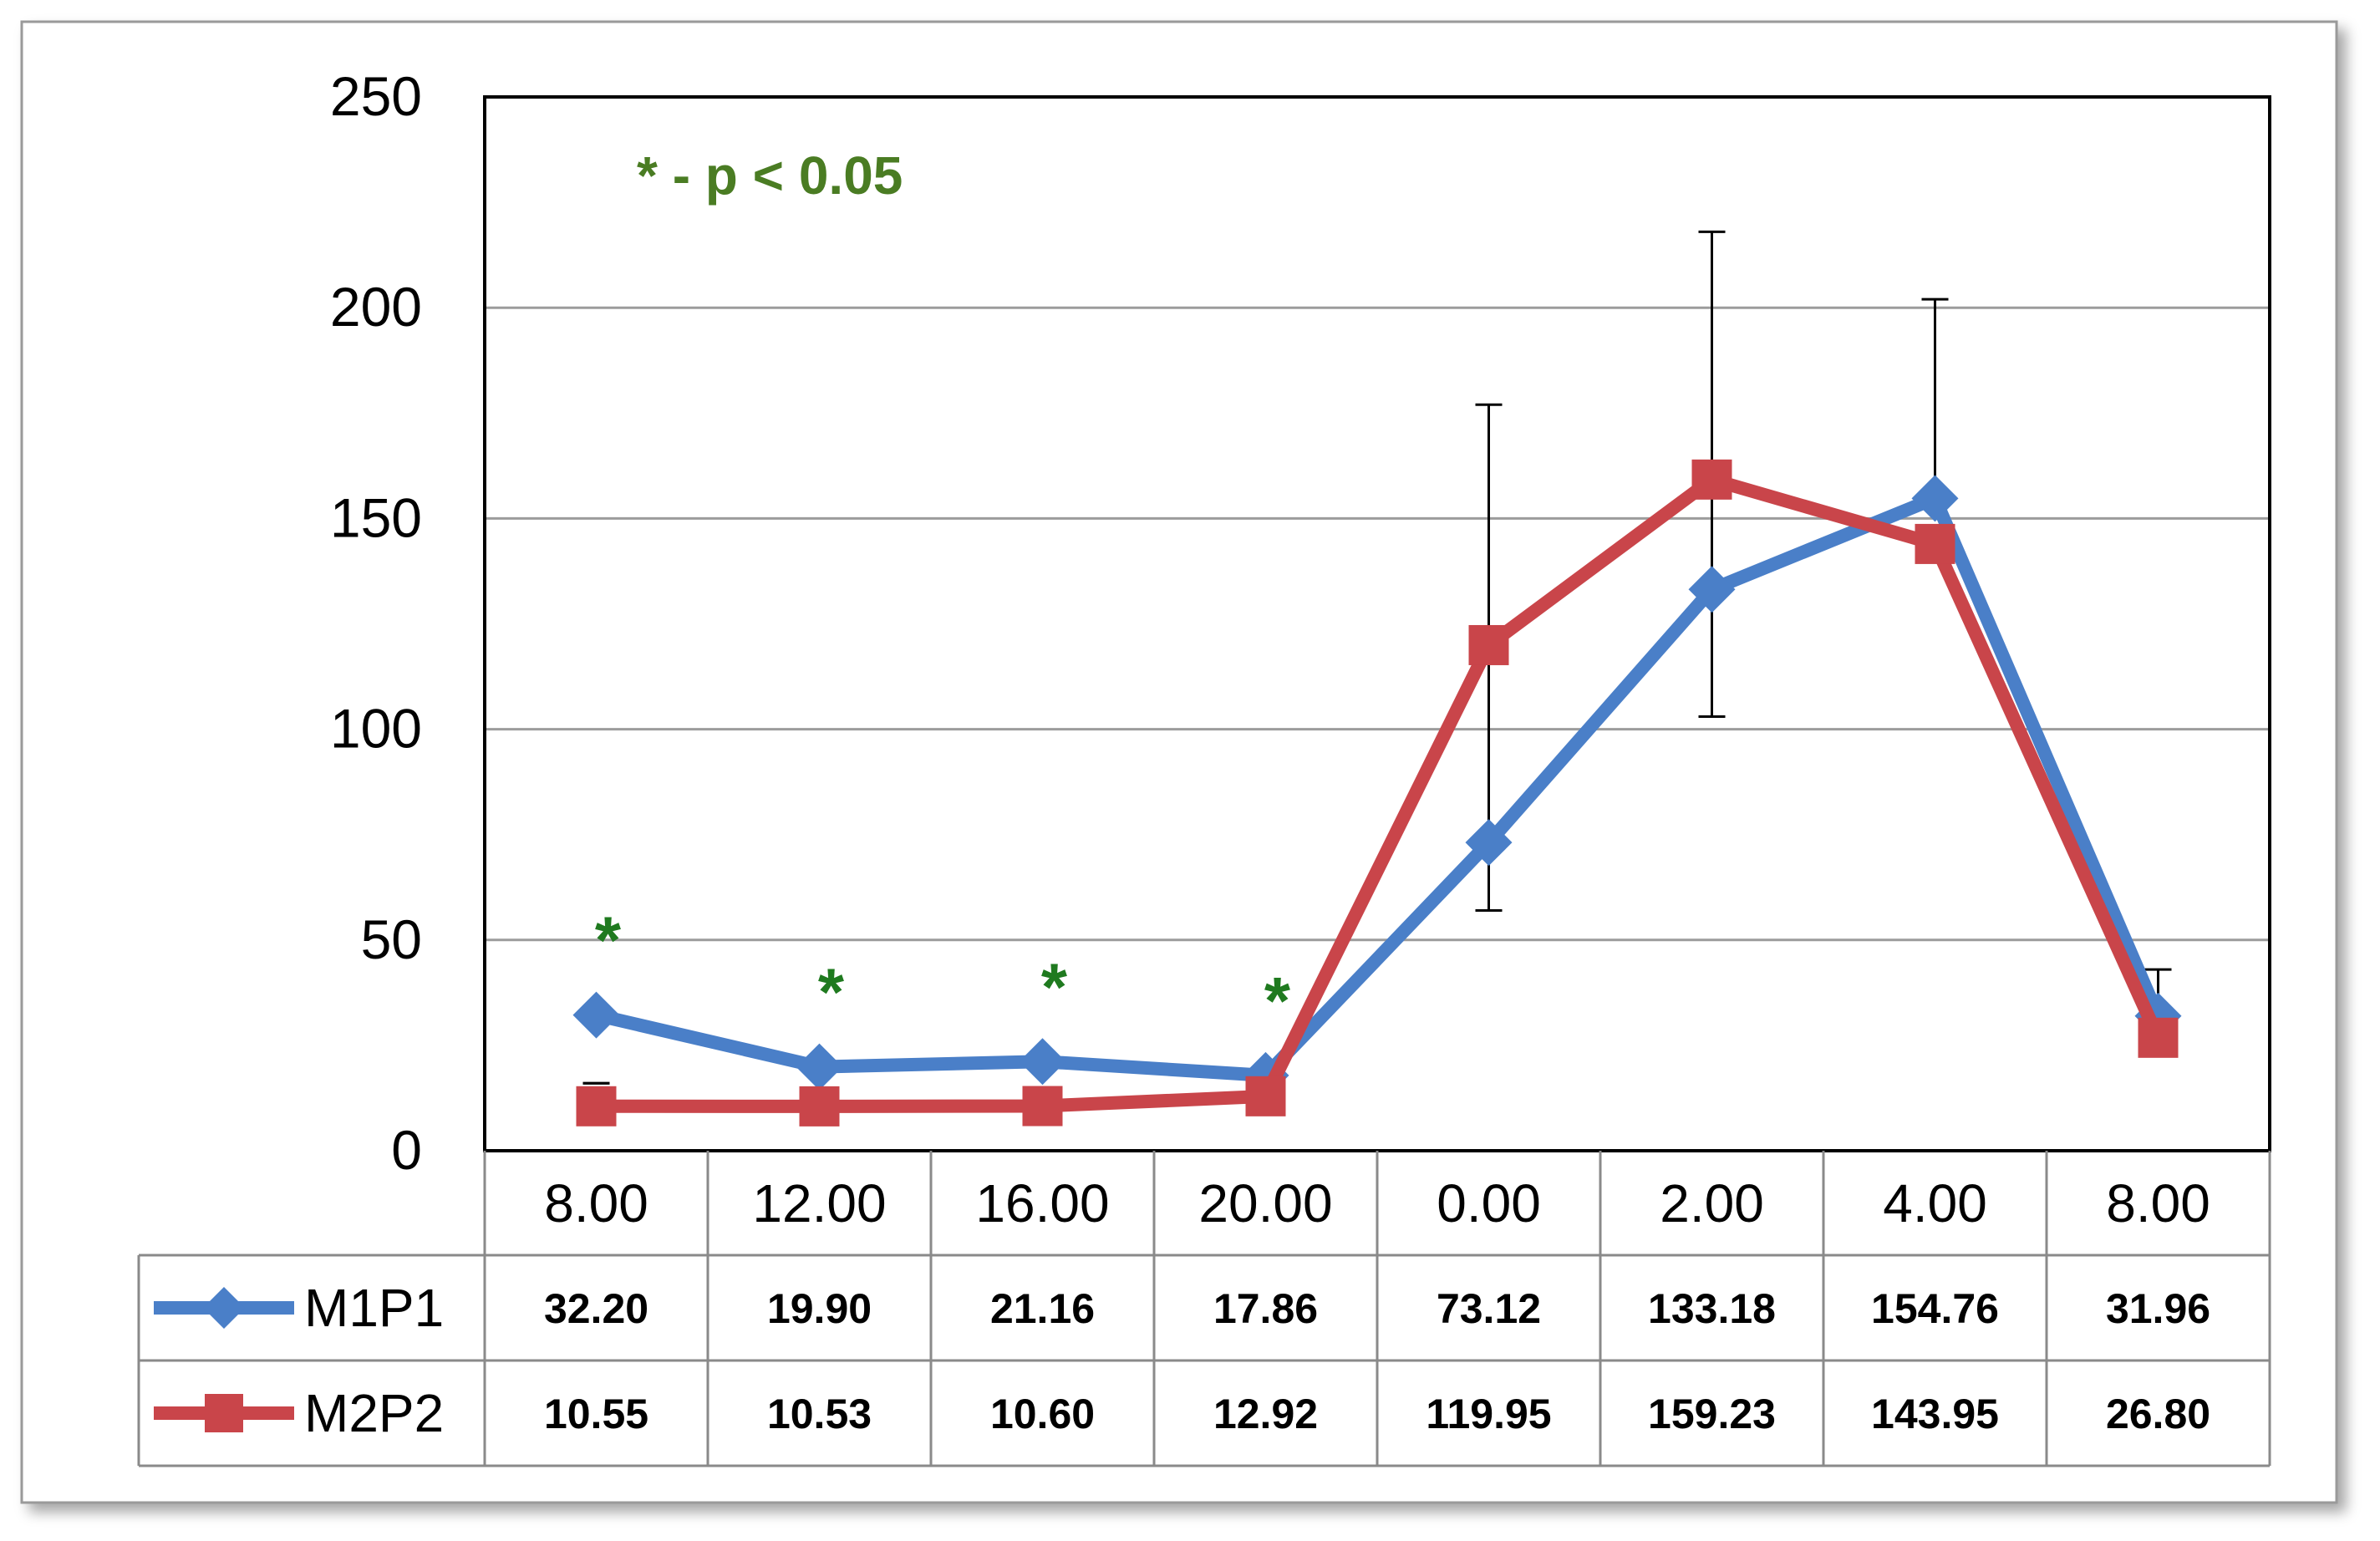 This screenshot has width=2380, height=1541. I want to click on table-cell: 73.12, so click(1489, 1308).